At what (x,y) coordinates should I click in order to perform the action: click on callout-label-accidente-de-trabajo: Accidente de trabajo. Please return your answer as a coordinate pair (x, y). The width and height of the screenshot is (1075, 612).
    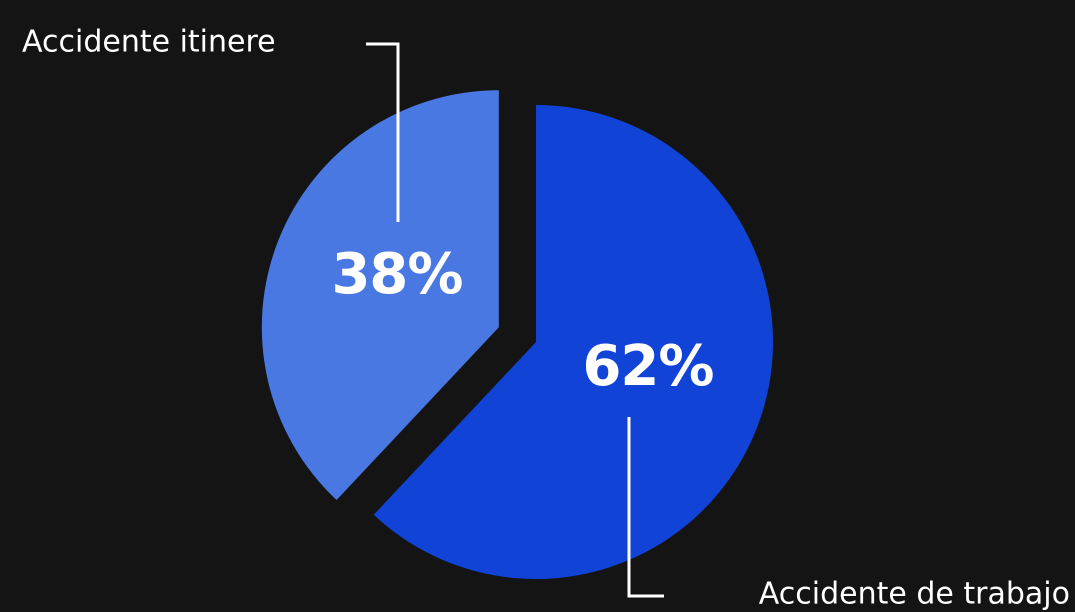
    Looking at the image, I should click on (914, 594).